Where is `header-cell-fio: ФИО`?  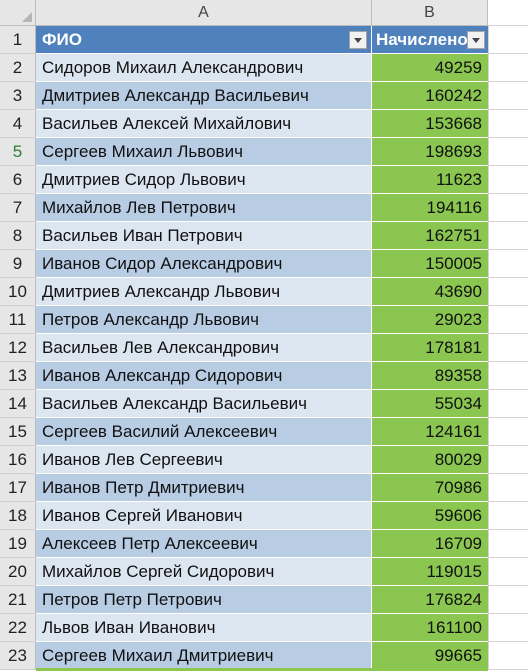 header-cell-fio: ФИО is located at coordinates (204, 40).